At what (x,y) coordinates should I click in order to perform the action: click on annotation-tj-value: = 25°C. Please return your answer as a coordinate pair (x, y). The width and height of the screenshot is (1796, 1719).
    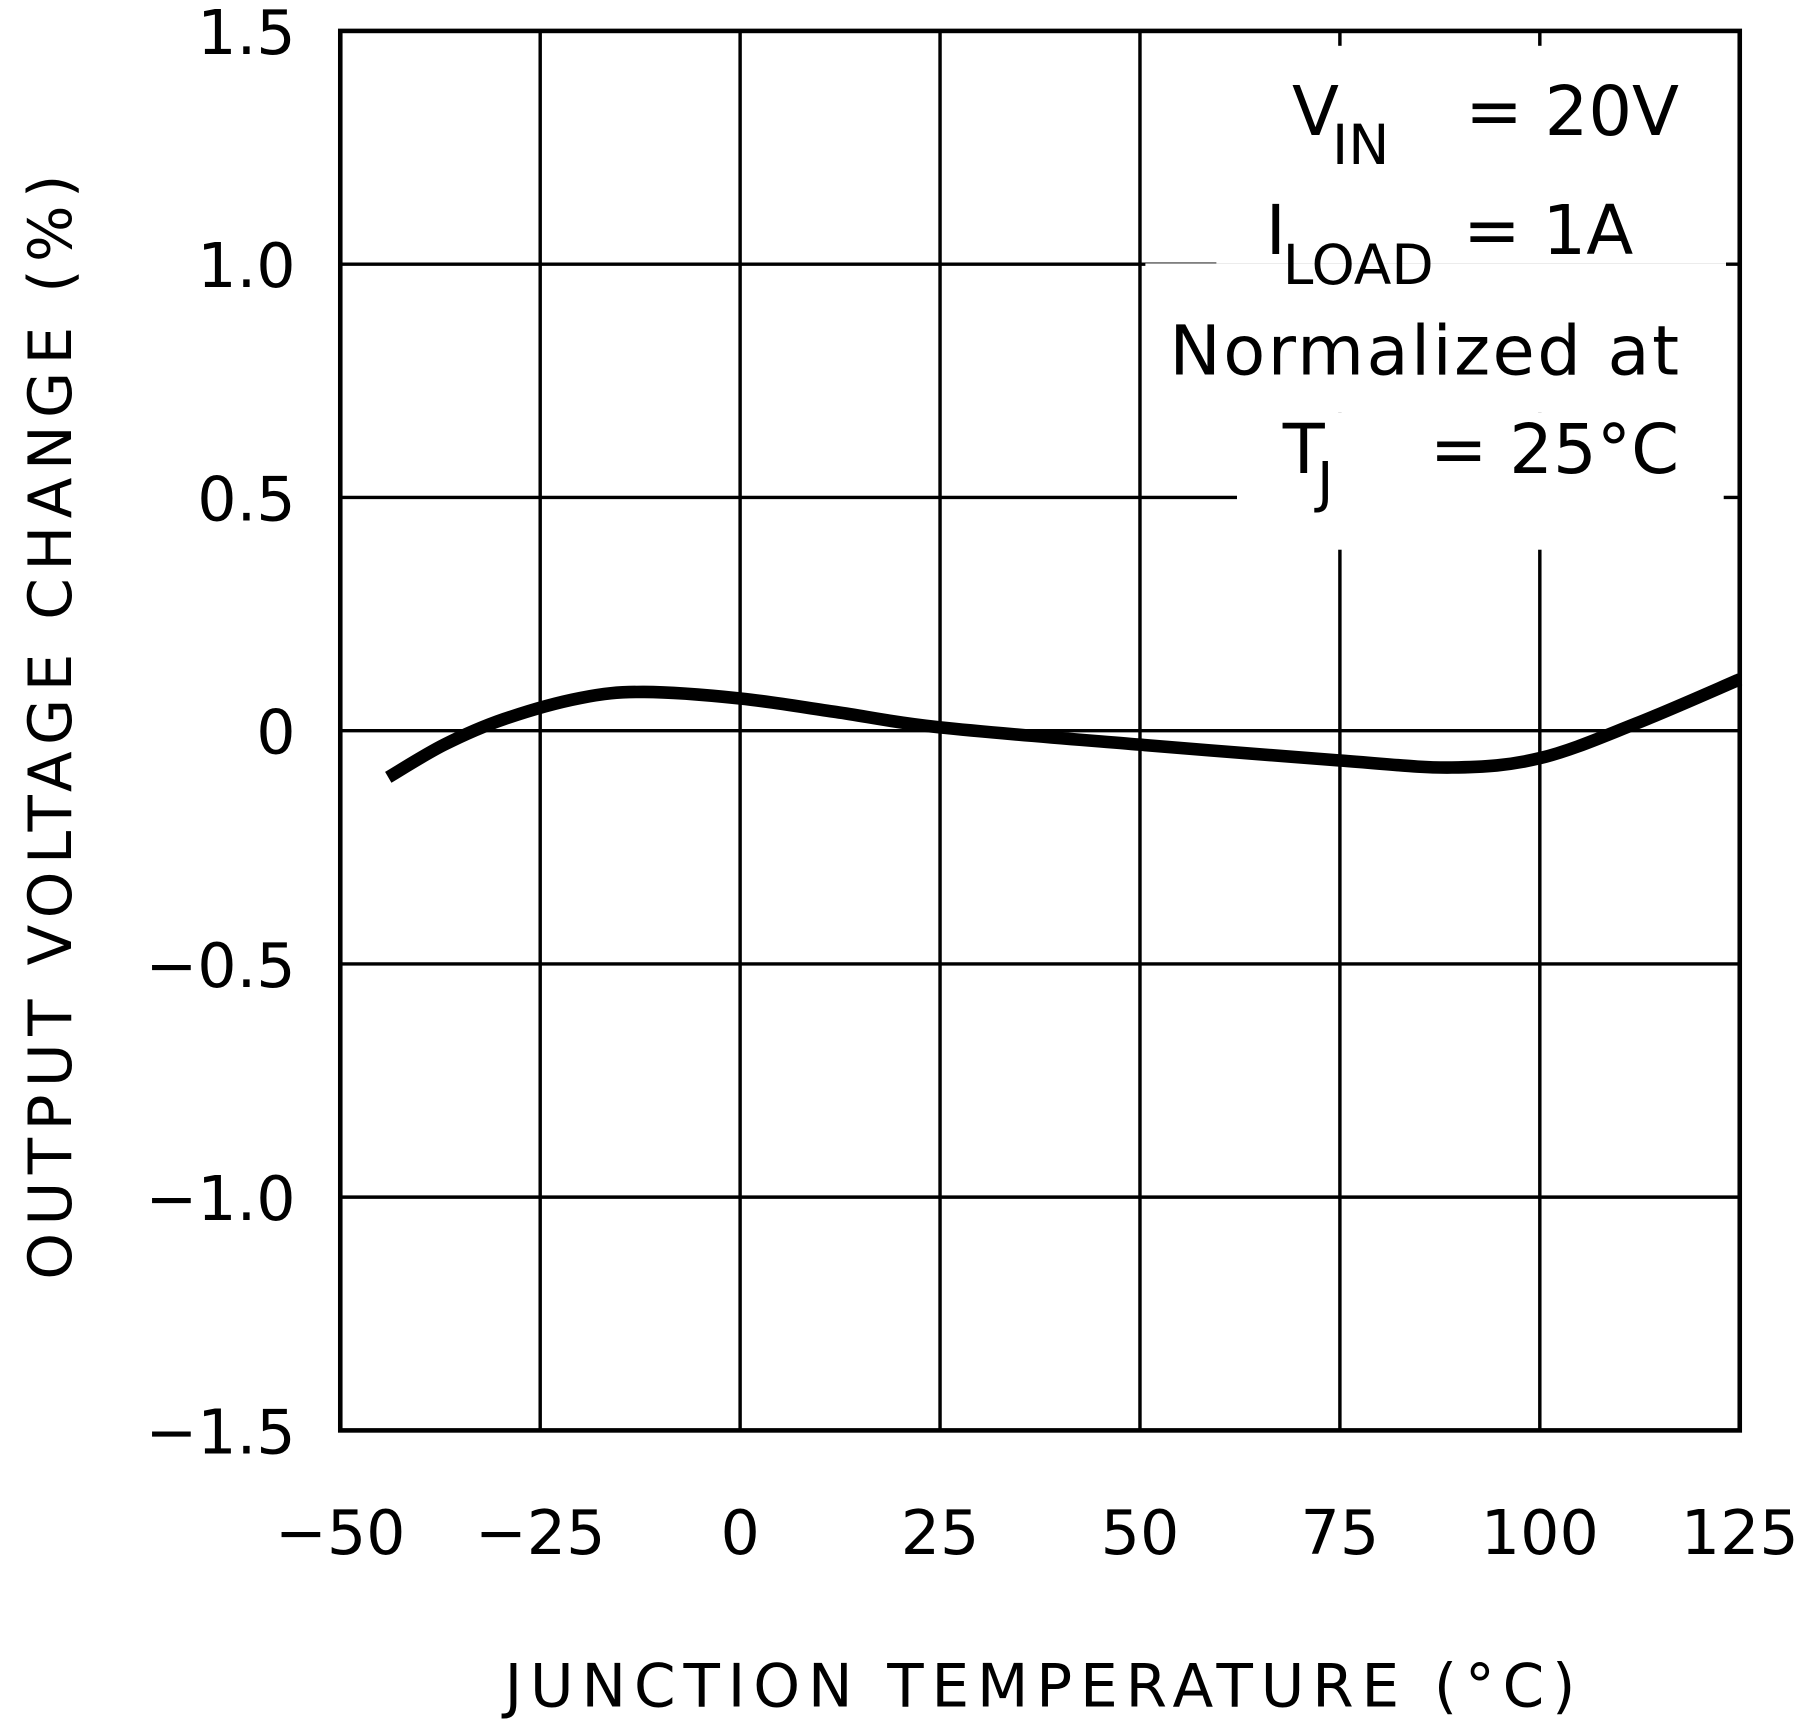
    Looking at the image, I should click on (1554, 450).